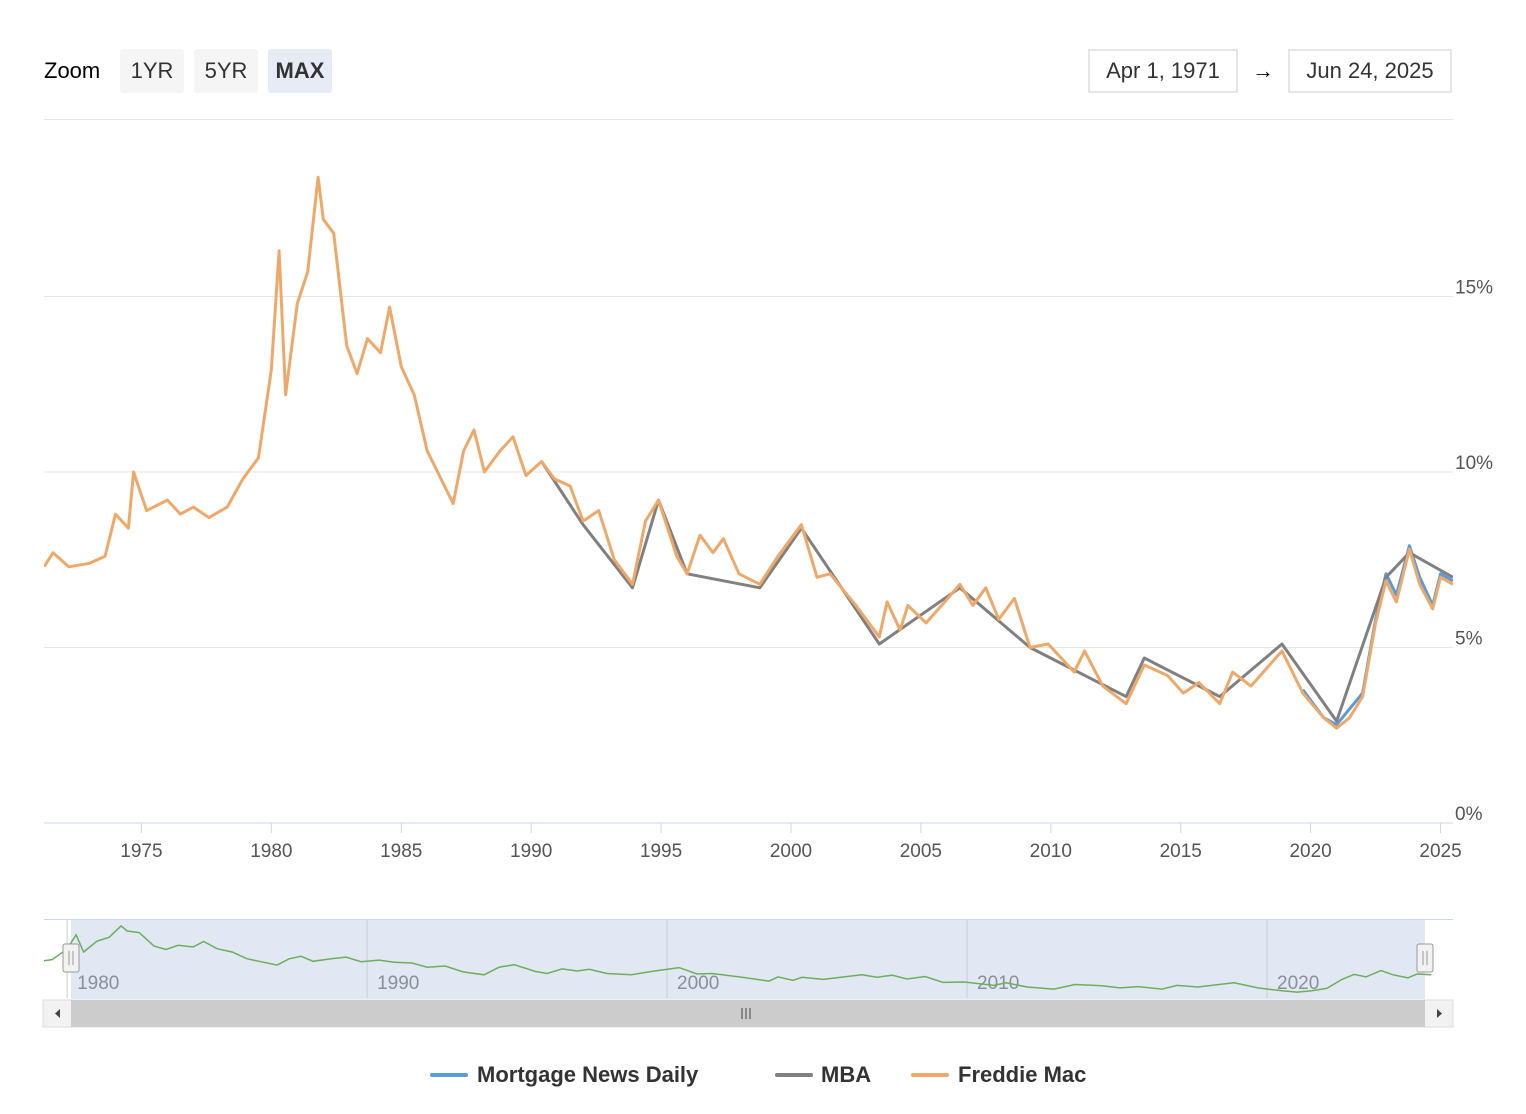  I want to click on navigator-handle-left, so click(71, 958).